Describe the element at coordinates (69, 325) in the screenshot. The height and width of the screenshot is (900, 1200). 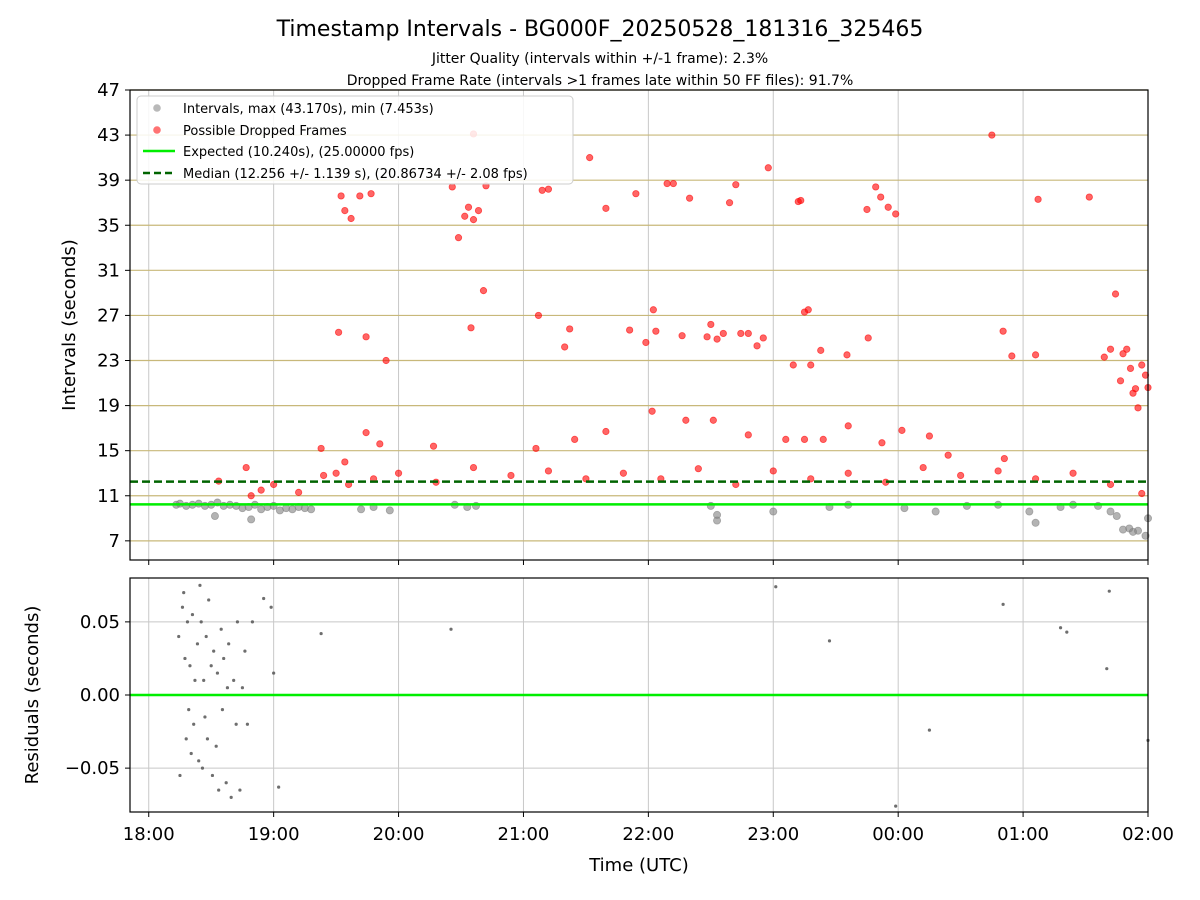
I see `top-y-axis-label: Intervals (seconds)` at that location.